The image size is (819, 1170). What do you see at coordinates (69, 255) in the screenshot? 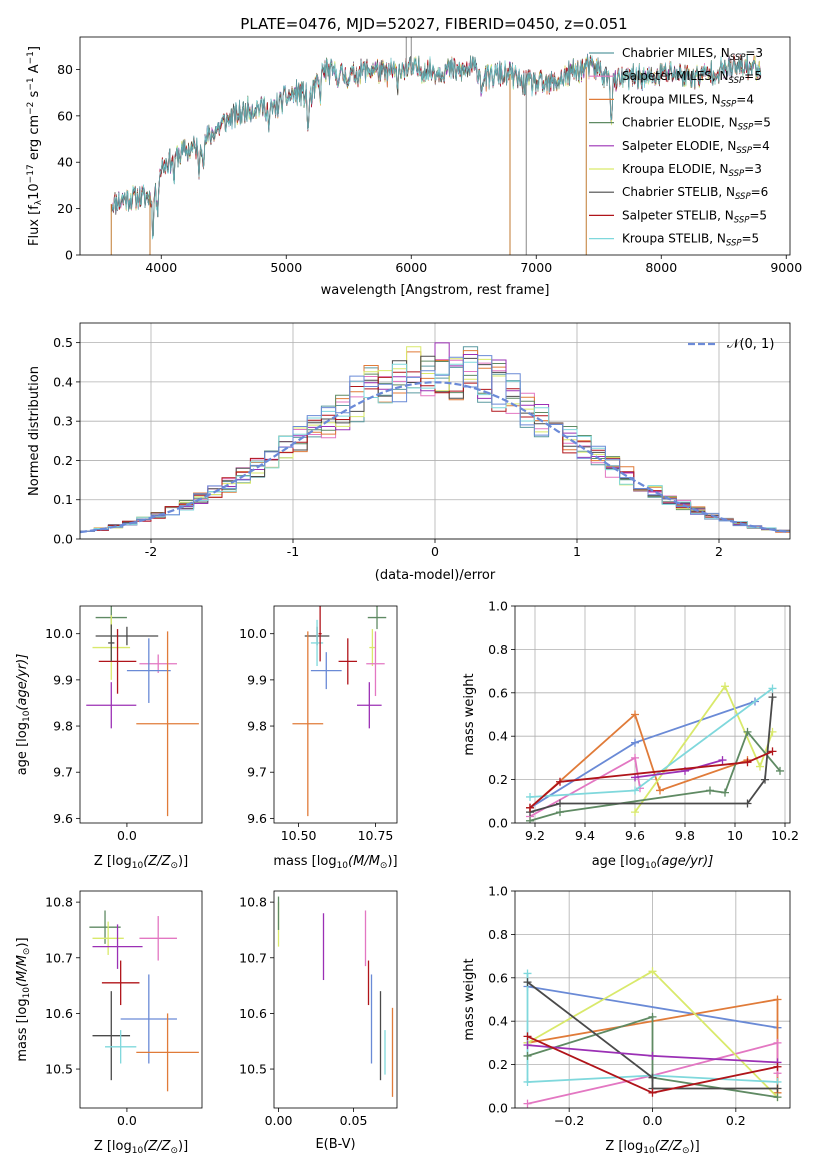
I see `spectrum-ytick-label: 0` at bounding box center [69, 255].